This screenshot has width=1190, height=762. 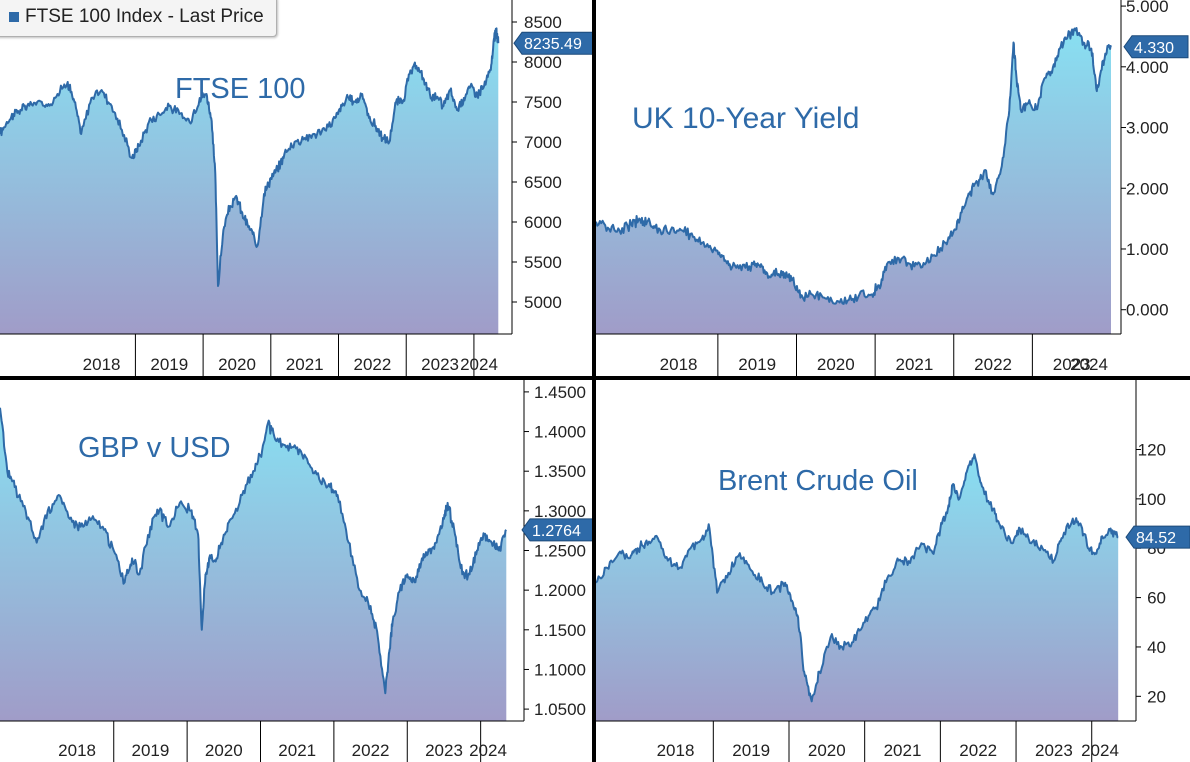 I want to click on uk-yield-x-tick-label: 2020, so click(x=836, y=364).